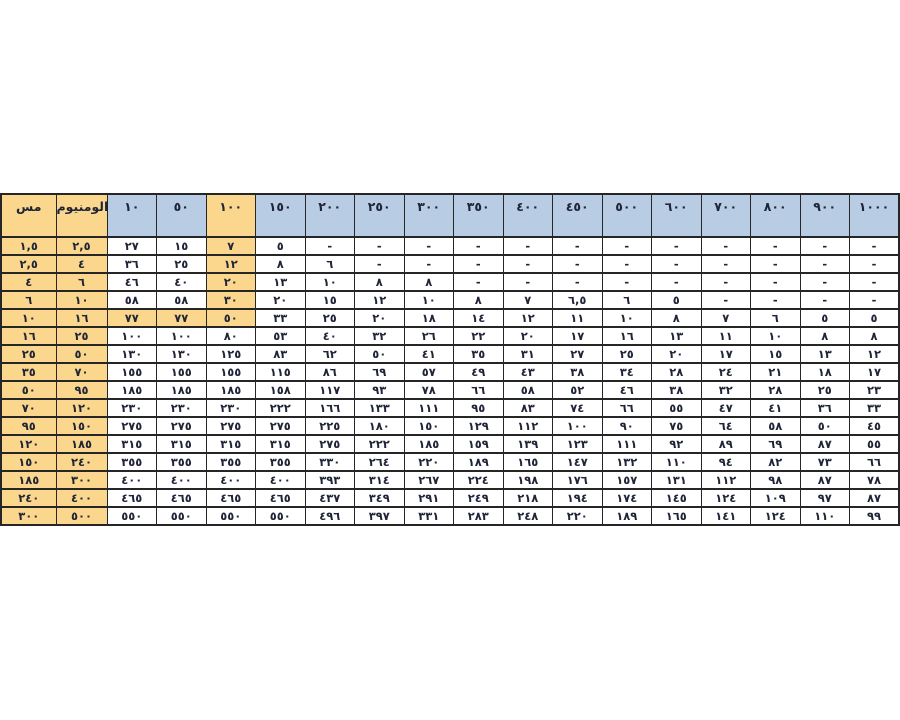 The image size is (900, 720). What do you see at coordinates (329, 354) in the screenshot?
I see `table-cell: ٦٢` at bounding box center [329, 354].